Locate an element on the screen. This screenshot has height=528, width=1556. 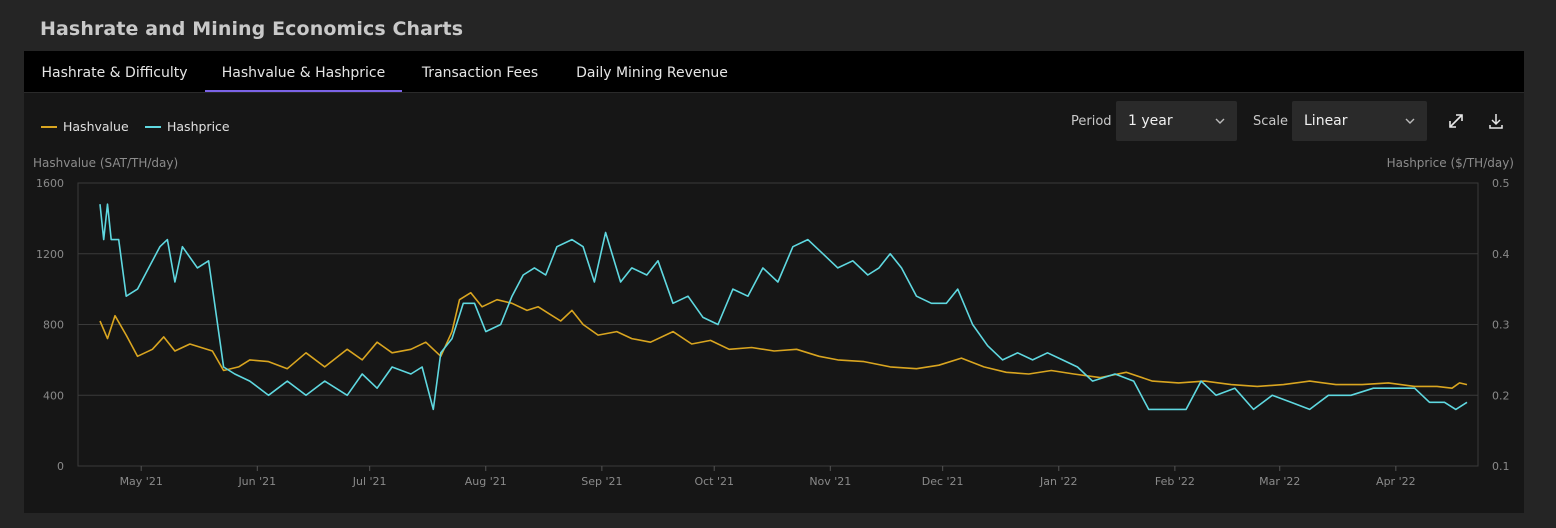
x-tick-label: Jan '22 is located at coordinates (1058, 481).